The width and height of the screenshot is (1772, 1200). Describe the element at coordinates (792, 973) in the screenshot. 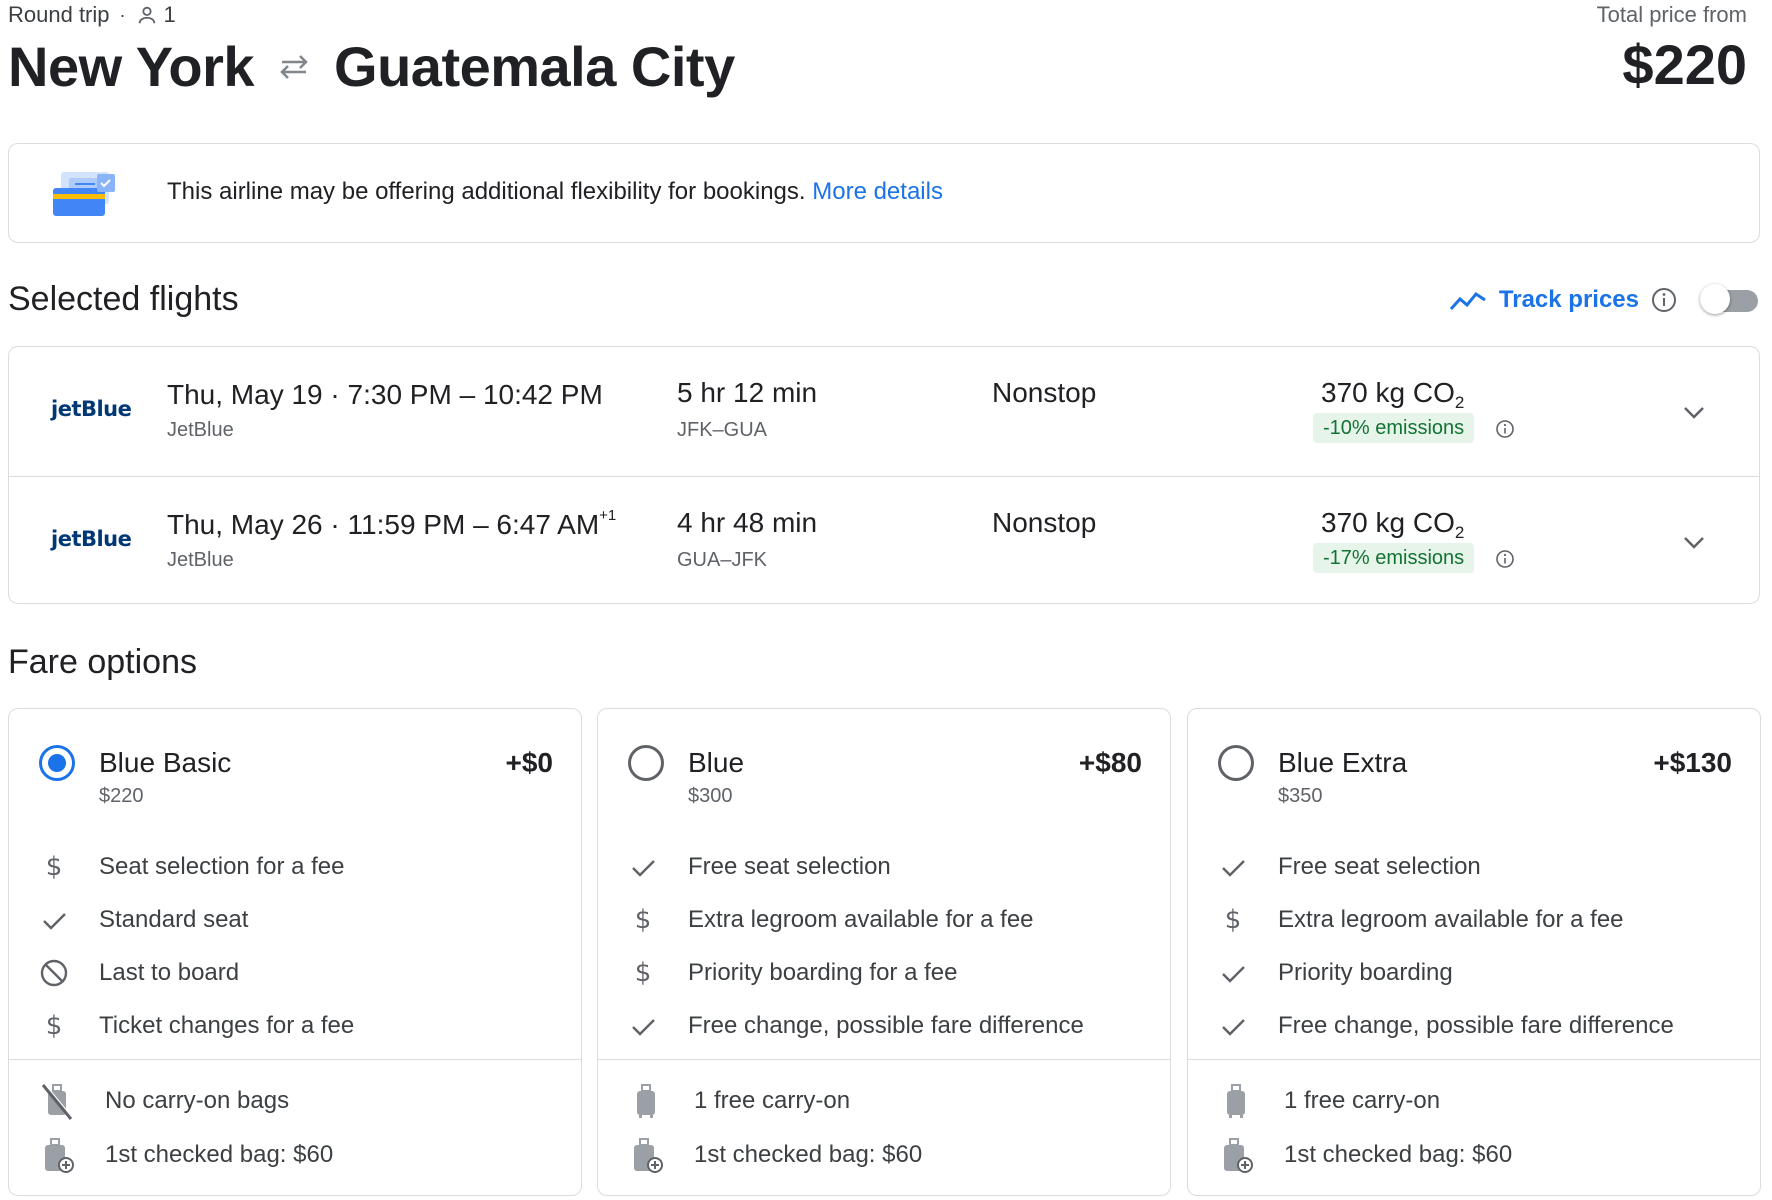

I see `fare-feature: $ Priority boarding for a fee` at that location.